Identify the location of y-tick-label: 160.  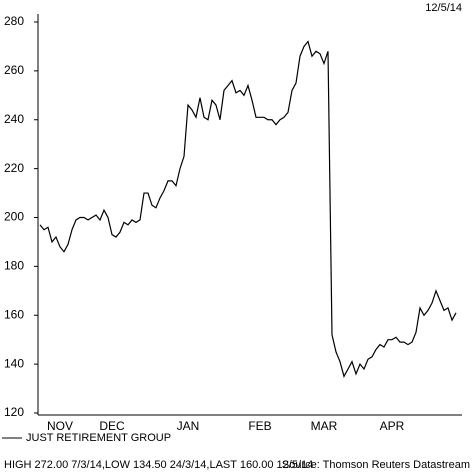
(14, 314).